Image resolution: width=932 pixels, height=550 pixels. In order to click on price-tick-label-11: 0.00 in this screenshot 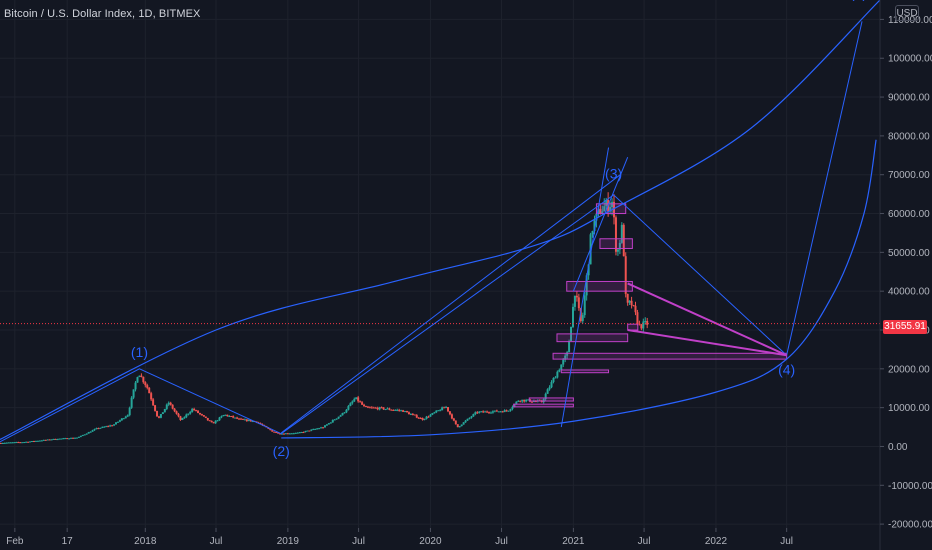, I will do `click(898, 447)`.